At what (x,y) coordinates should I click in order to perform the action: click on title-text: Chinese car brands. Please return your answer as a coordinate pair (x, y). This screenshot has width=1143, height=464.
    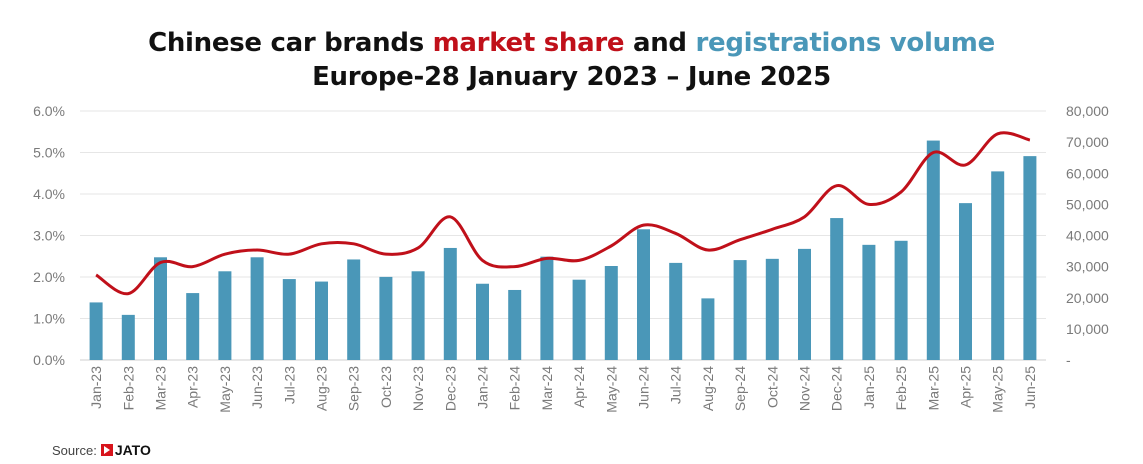
    Looking at the image, I should click on (290, 43).